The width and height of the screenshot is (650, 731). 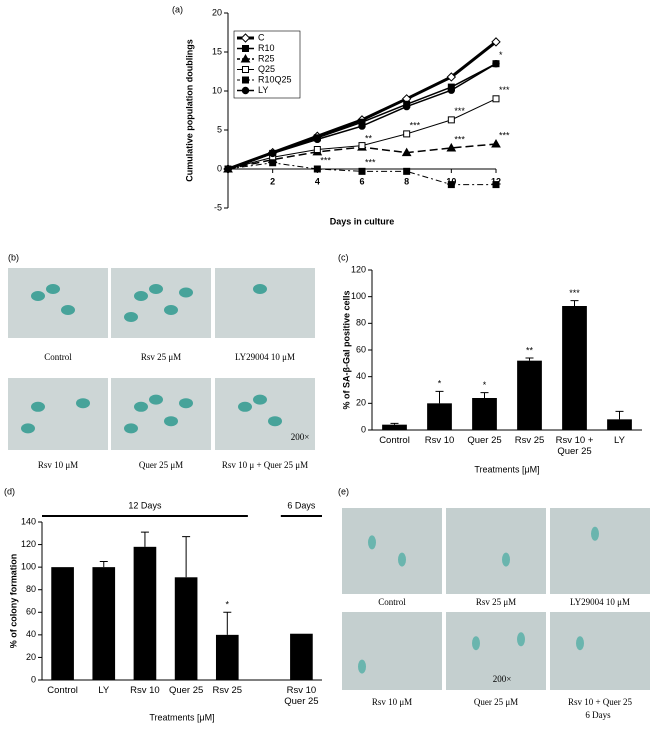 What do you see at coordinates (361, 376) in the screenshot?
I see `y-tick-label: 40` at bounding box center [361, 376].